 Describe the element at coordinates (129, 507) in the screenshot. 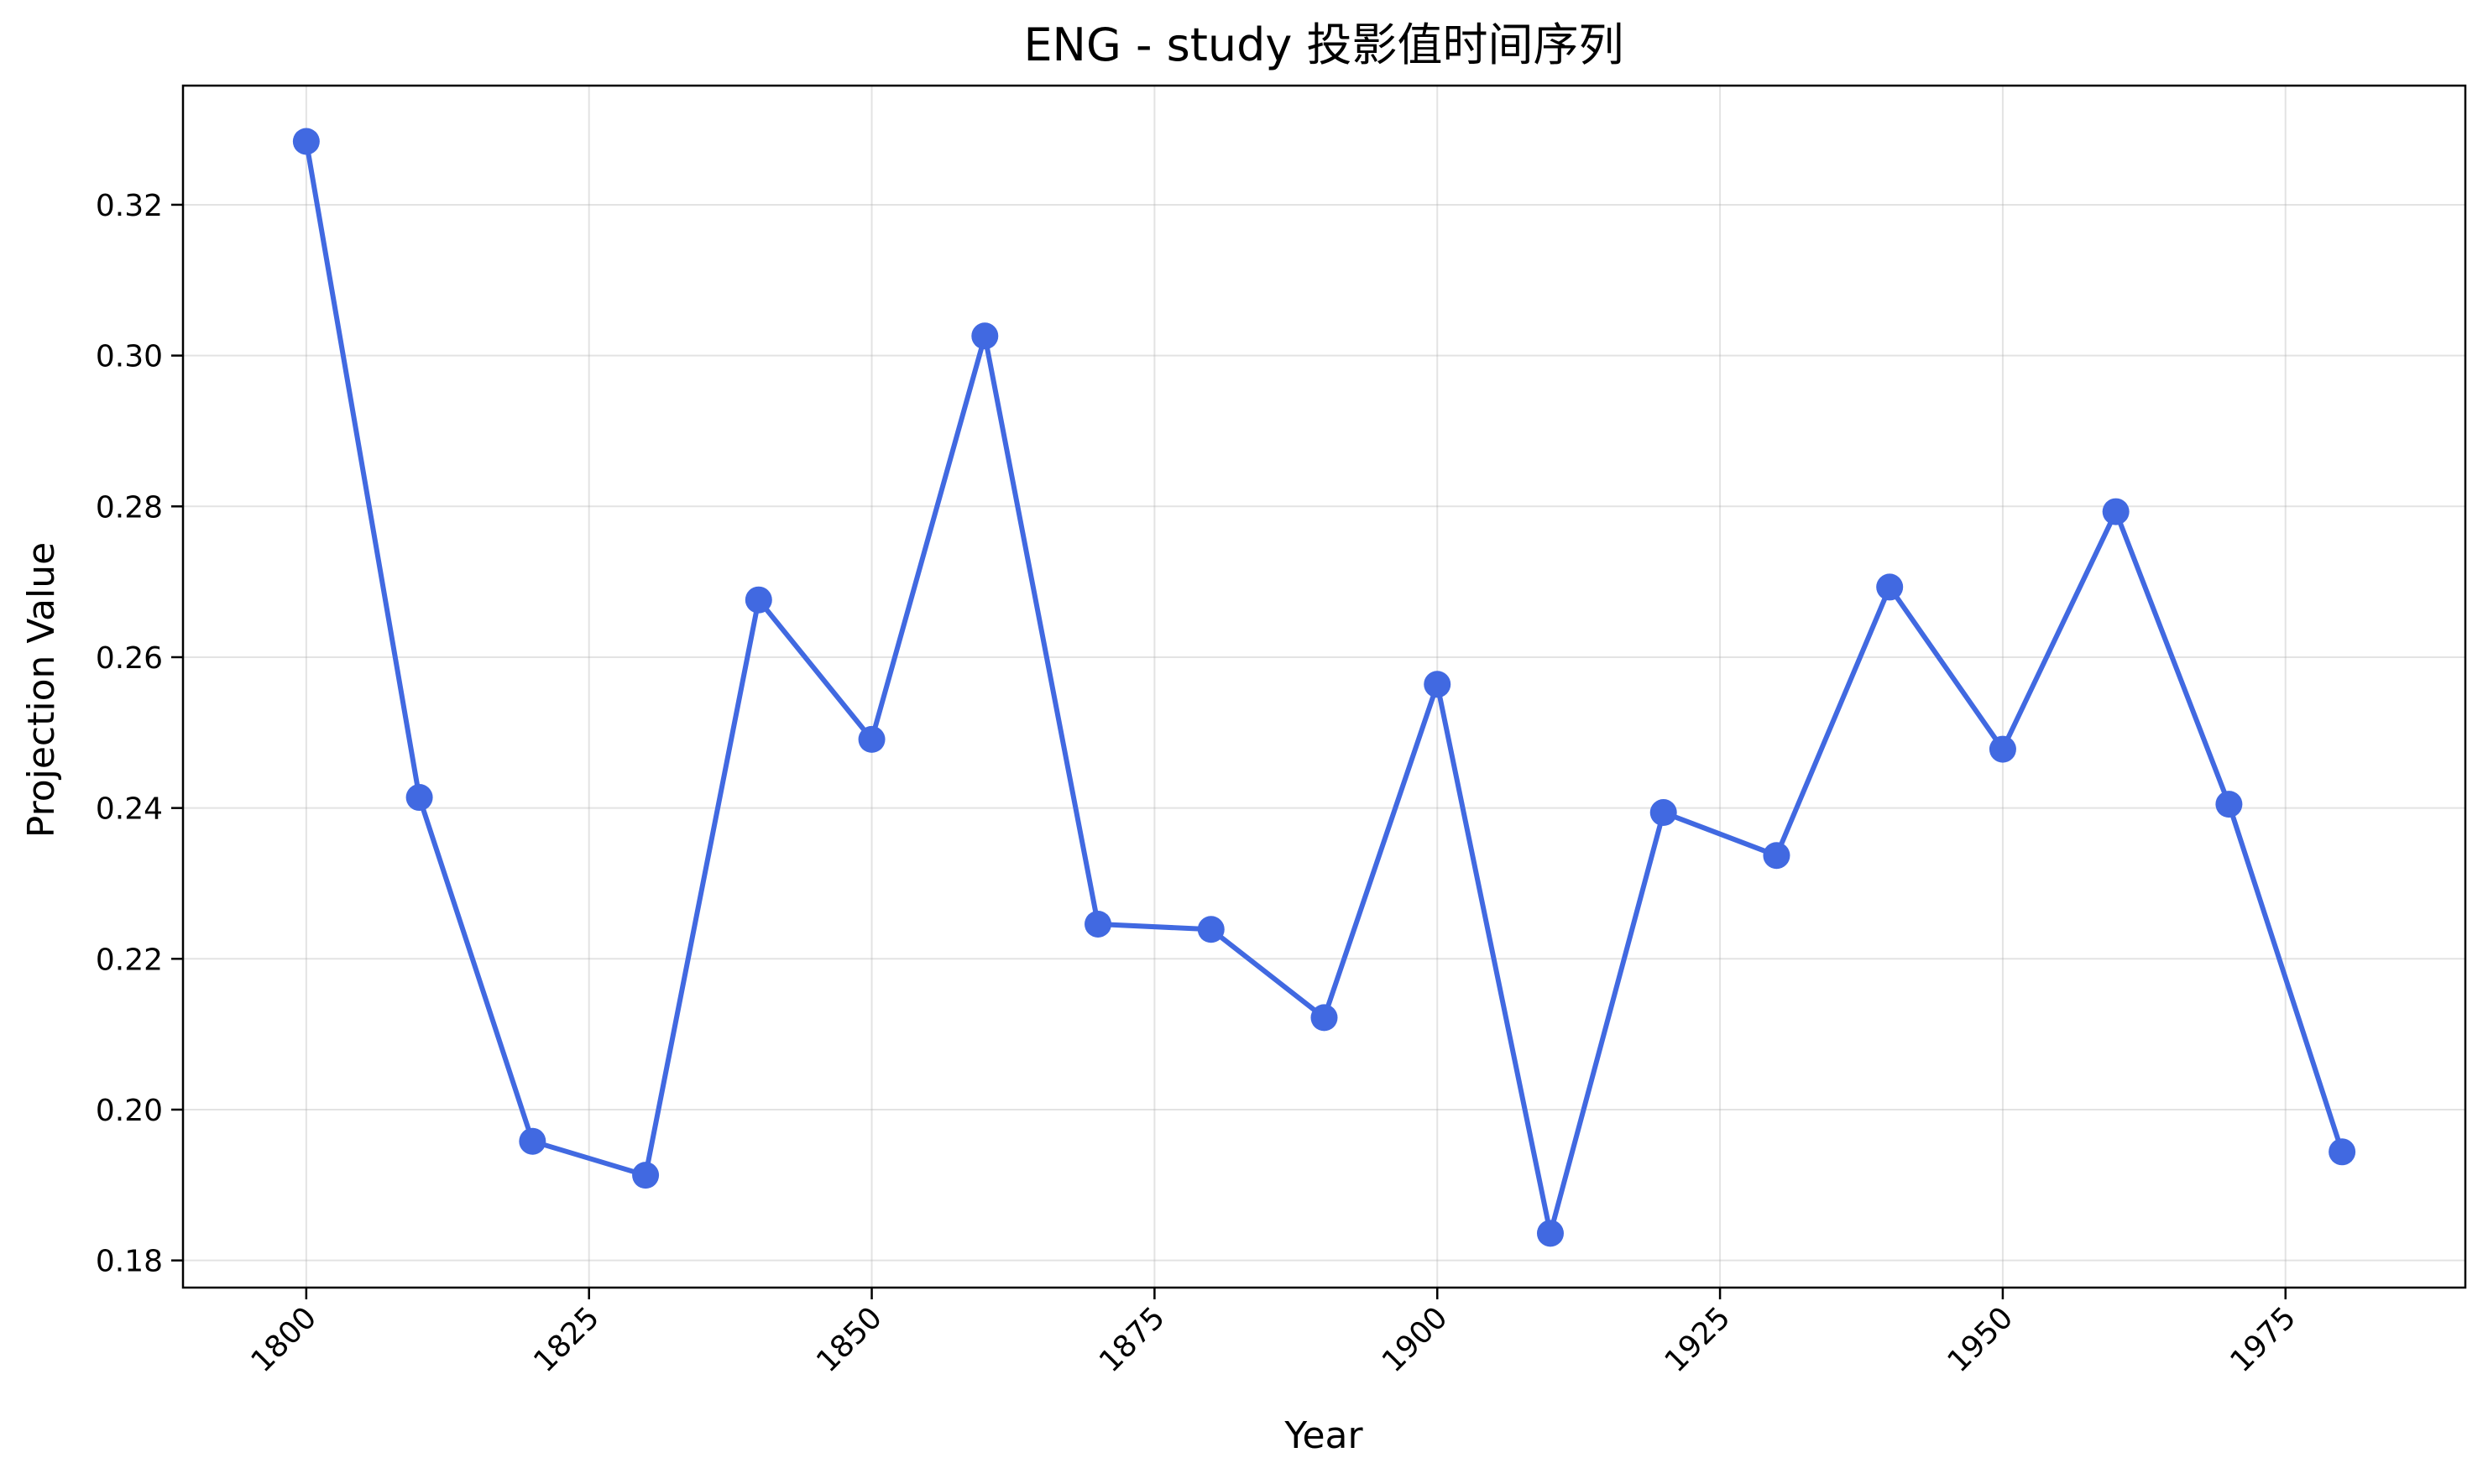

I see `y-tick-label: 0.28` at that location.